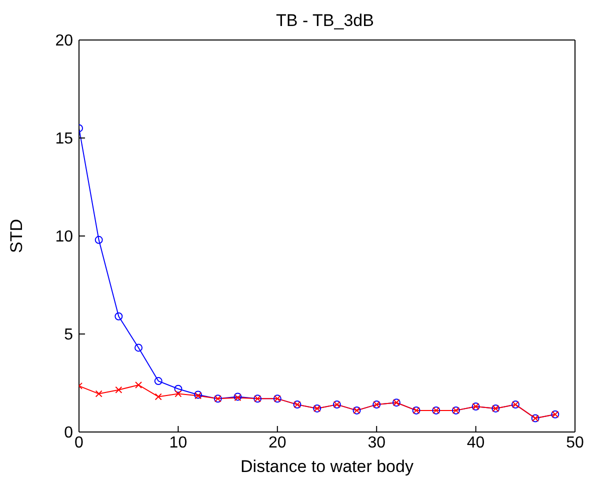 This screenshot has width=609, height=486. Describe the element at coordinates (69, 335) in the screenshot. I see `y-tick-label: 5` at that location.